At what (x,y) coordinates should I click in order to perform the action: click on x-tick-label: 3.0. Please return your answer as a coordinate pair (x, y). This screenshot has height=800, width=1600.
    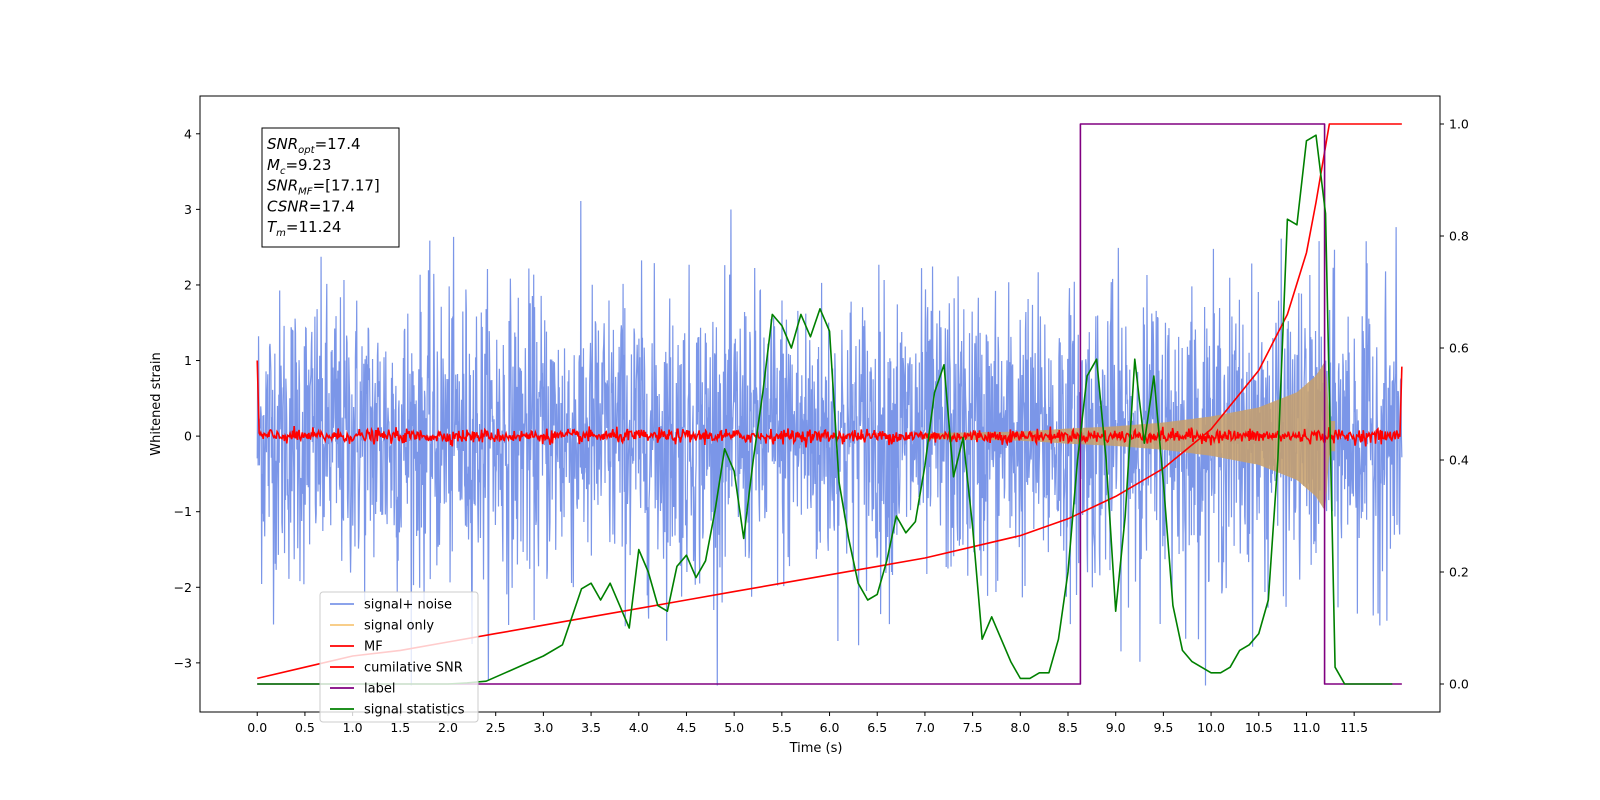
    Looking at the image, I should click on (543, 727).